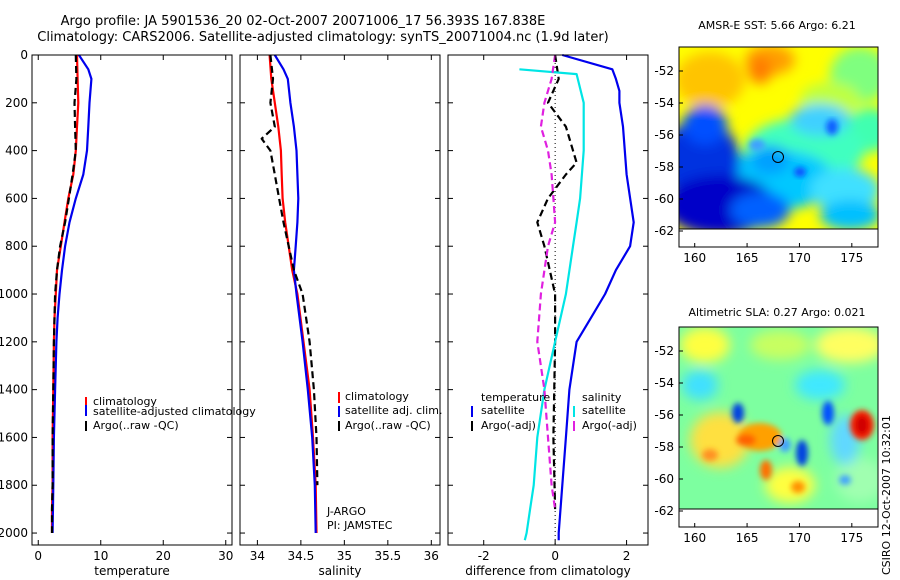 The image size is (900, 580). Describe the element at coordinates (548, 571) in the screenshot. I see `difference-x-axis-label: difference from climatology` at that location.